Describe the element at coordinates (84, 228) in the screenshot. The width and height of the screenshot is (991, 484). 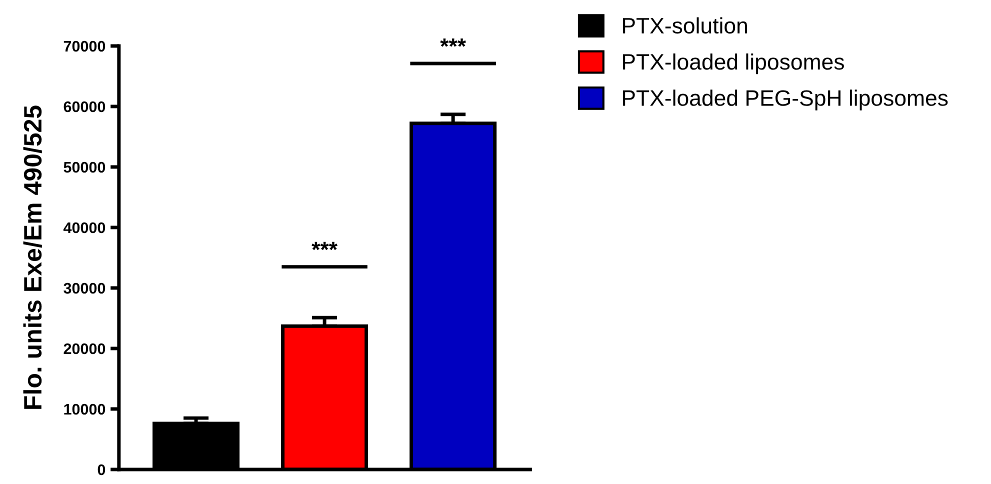
I see `y-tick-label: 40000` at that location.